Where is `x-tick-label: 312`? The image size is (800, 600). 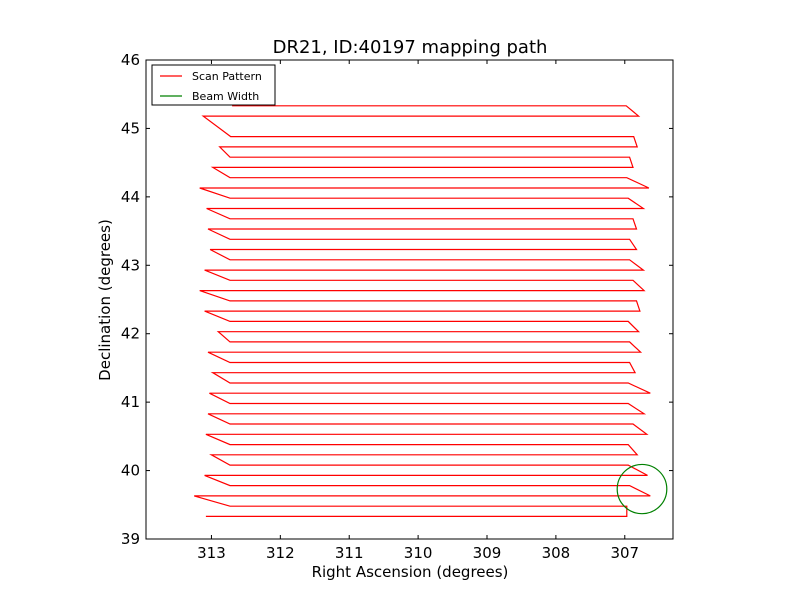
x-tick-label: 312 is located at coordinates (280, 553).